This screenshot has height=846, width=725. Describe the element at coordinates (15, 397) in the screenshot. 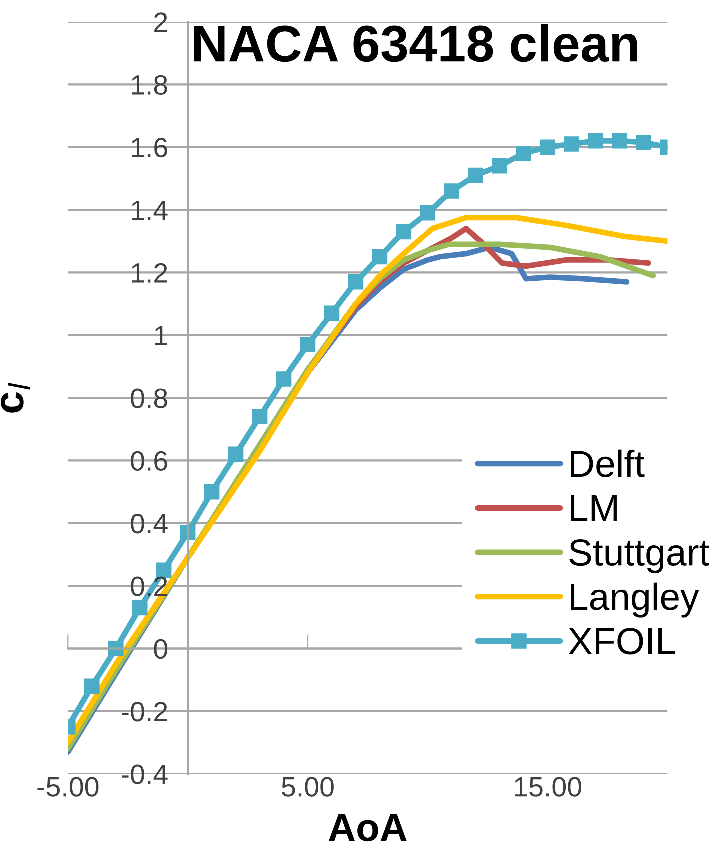

I see `y-axis-title: c$_{l}$` at that location.